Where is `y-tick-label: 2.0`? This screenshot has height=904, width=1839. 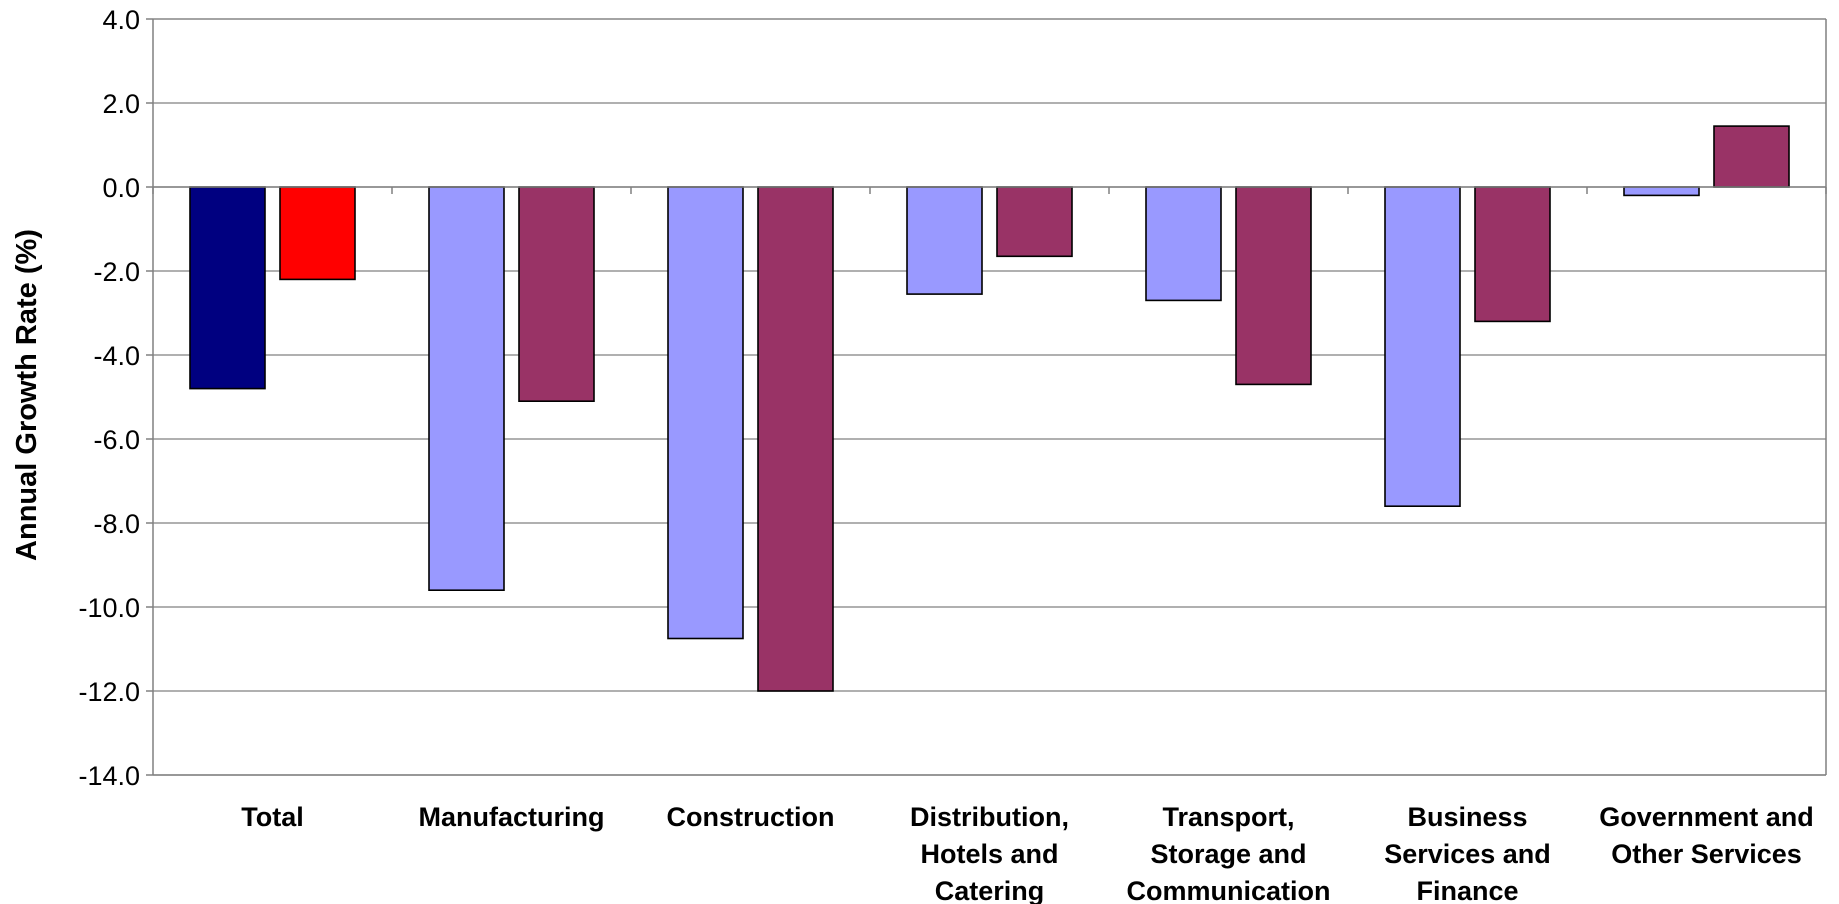
y-tick-label: 2.0 is located at coordinates (121, 104).